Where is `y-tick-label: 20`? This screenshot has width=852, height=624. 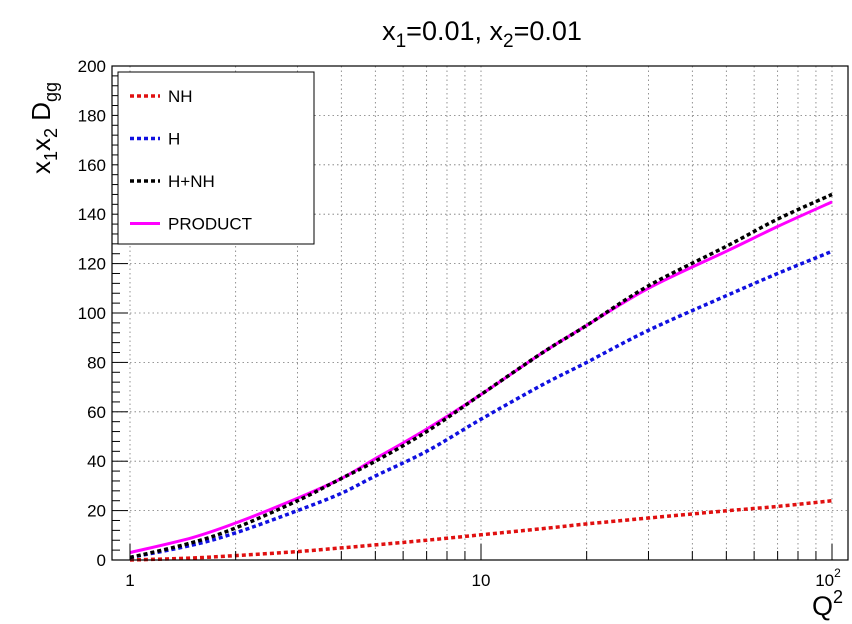
y-tick-label: 20 is located at coordinates (96, 511).